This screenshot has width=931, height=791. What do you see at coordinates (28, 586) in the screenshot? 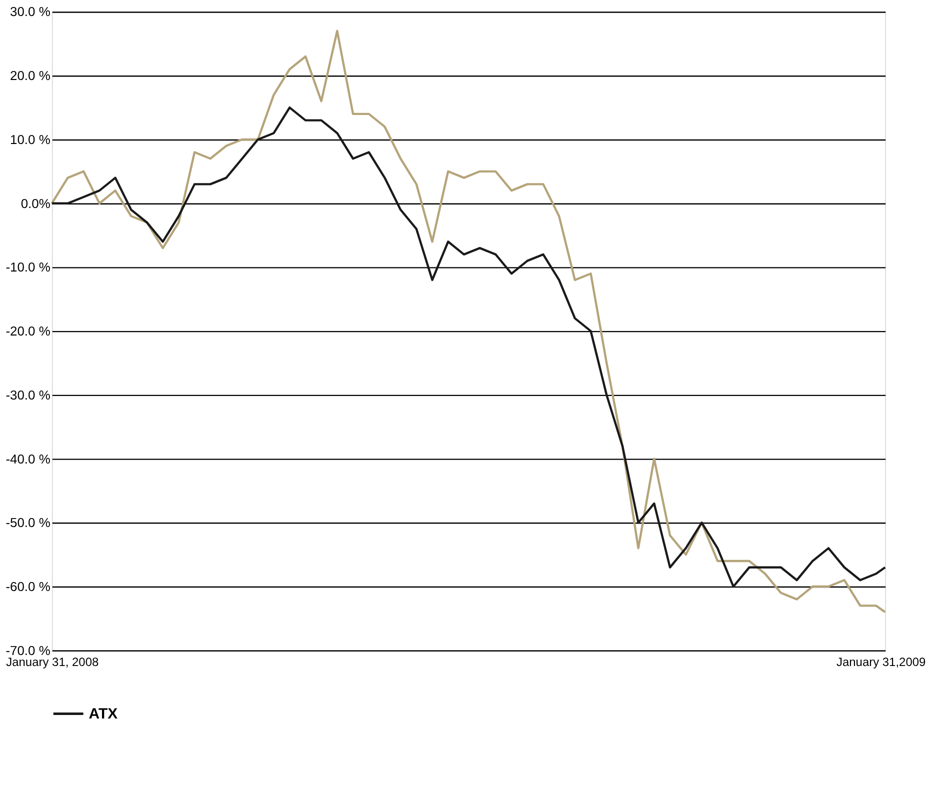
I see `y-tick-label: -60.0 %` at bounding box center [28, 586].